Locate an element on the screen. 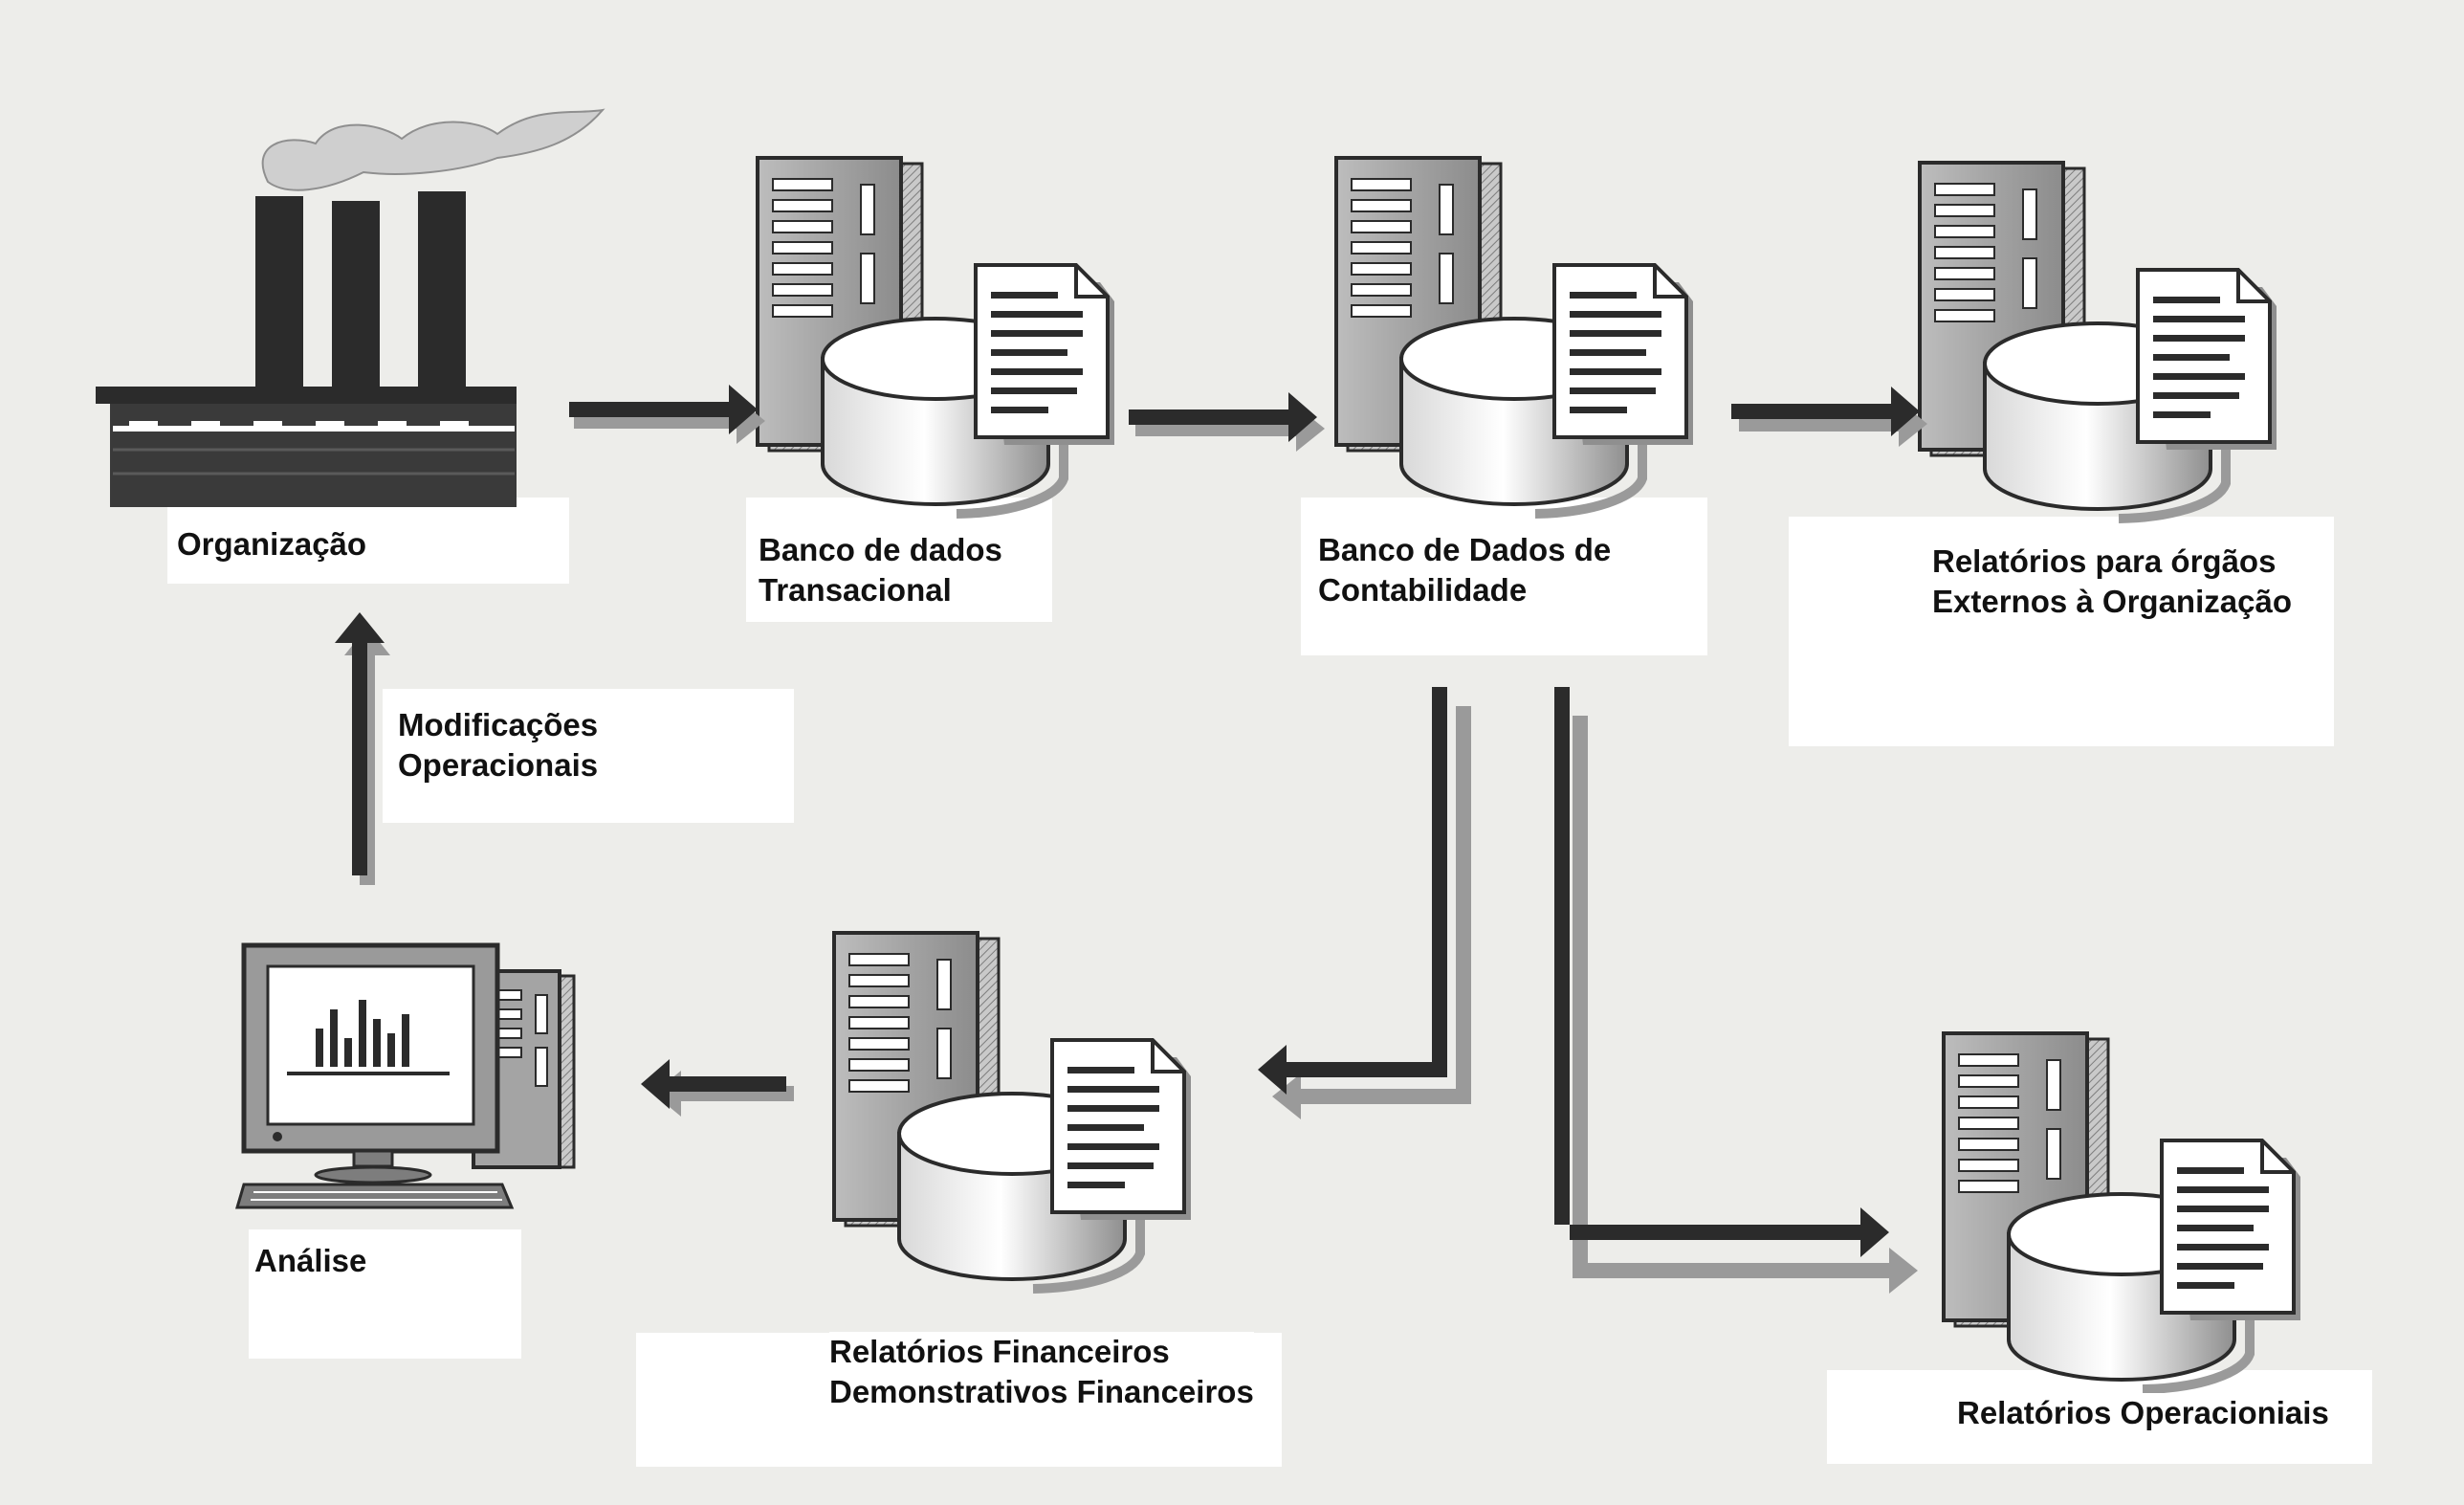  arrow-contabilidade-to-operacionais is located at coordinates (1736, 990).